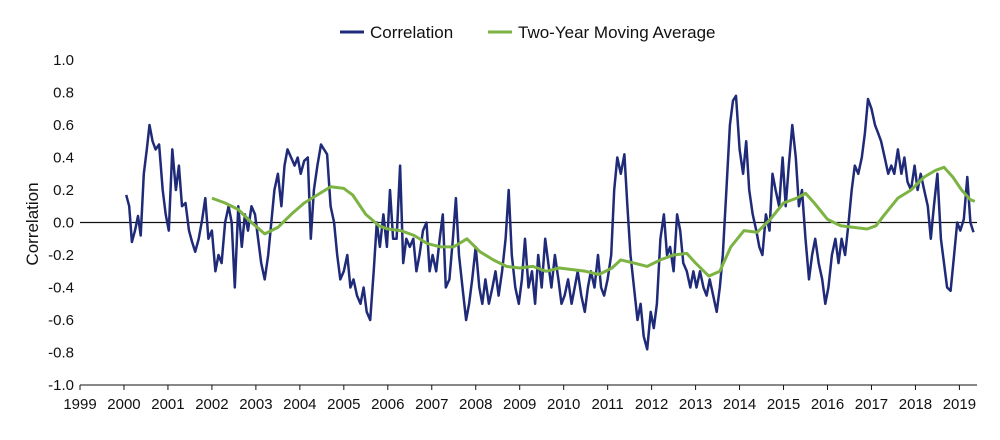 Image resolution: width=1000 pixels, height=440 pixels. Describe the element at coordinates (475, 404) in the screenshot. I see `x-tick-label: 2008` at that location.